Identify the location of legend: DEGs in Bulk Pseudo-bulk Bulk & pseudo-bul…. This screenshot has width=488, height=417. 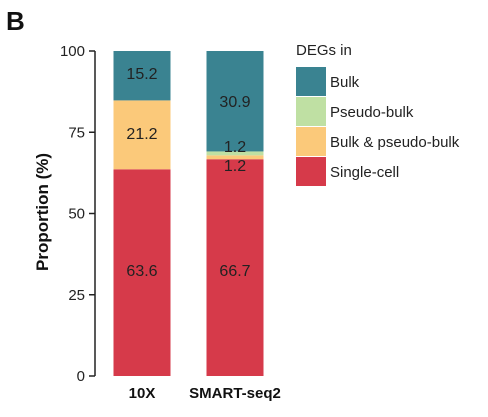
(378, 114).